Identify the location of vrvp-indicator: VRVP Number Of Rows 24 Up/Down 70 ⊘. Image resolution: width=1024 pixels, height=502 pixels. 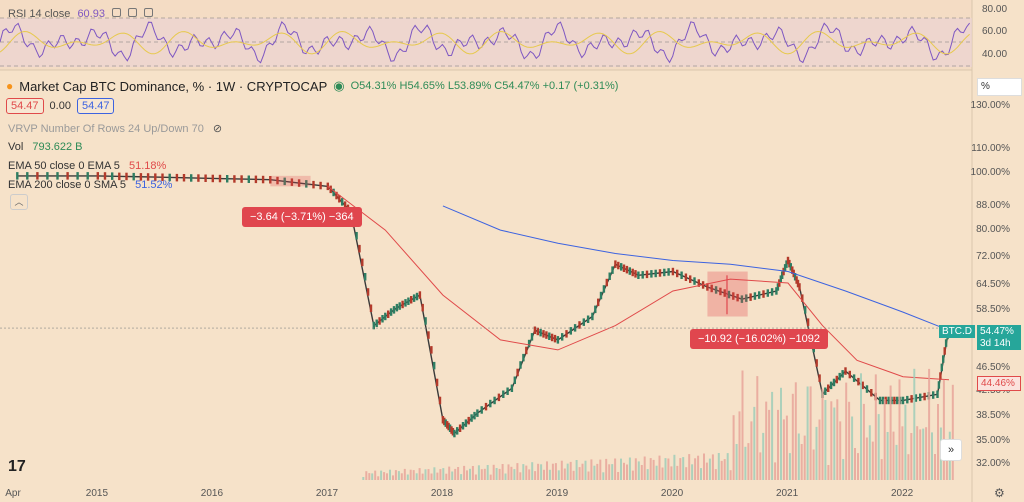
(115, 128).